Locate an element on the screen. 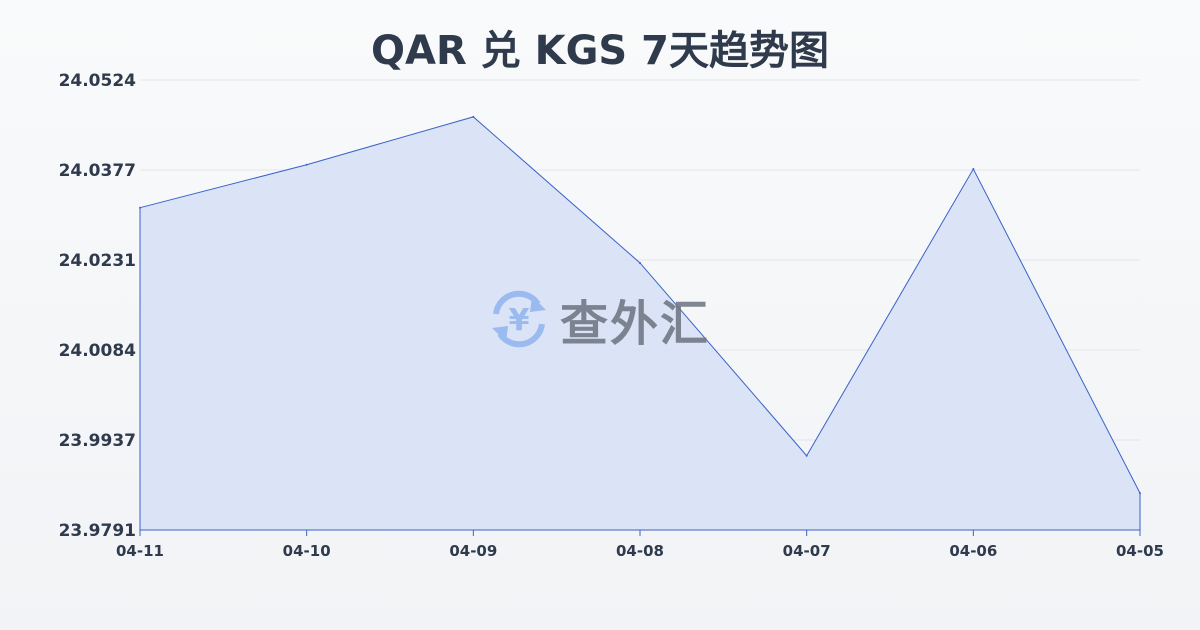 This screenshot has height=630, width=1200. x-tick-label: 04-11 is located at coordinates (140, 551).